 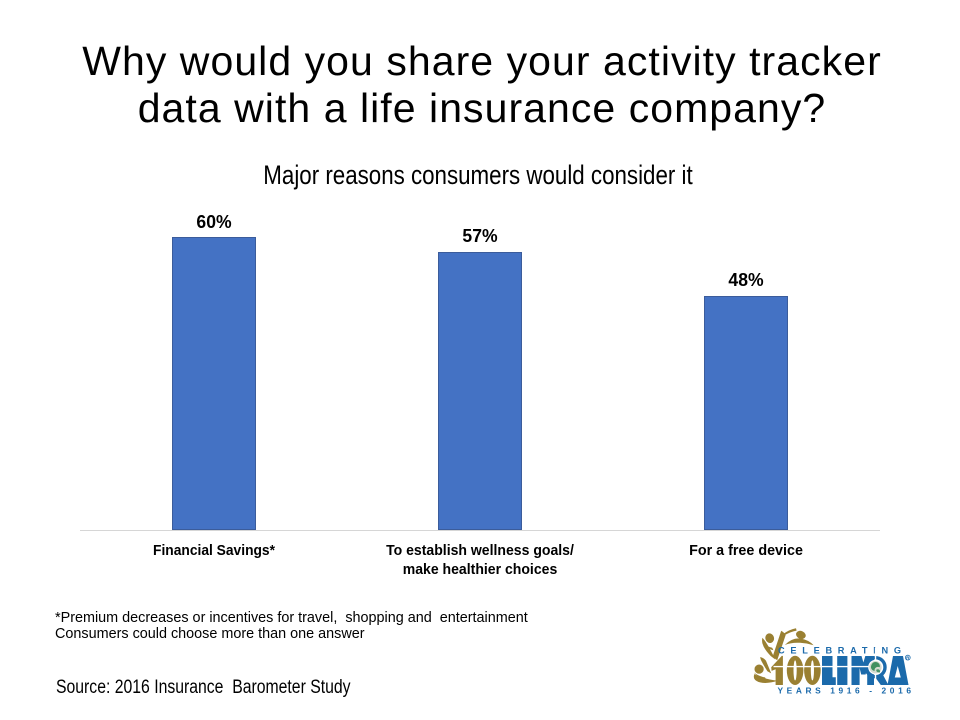 What do you see at coordinates (908, 657) in the screenshot?
I see `svg-text: R` at bounding box center [908, 657].